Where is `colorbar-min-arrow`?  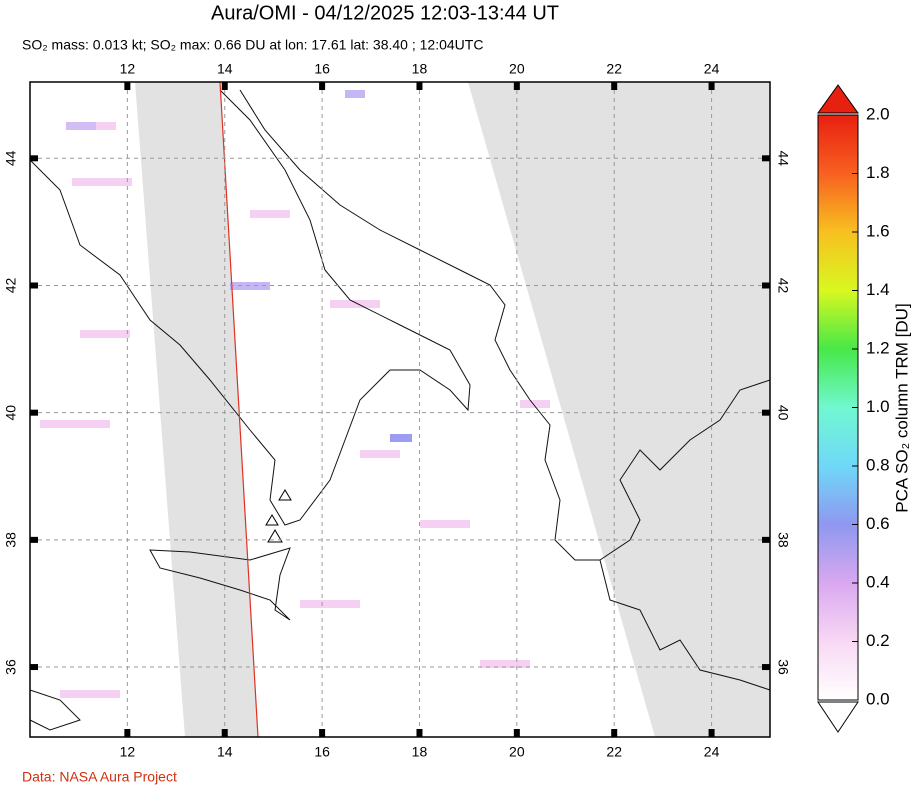 colorbar-min-arrow is located at coordinates (838, 717).